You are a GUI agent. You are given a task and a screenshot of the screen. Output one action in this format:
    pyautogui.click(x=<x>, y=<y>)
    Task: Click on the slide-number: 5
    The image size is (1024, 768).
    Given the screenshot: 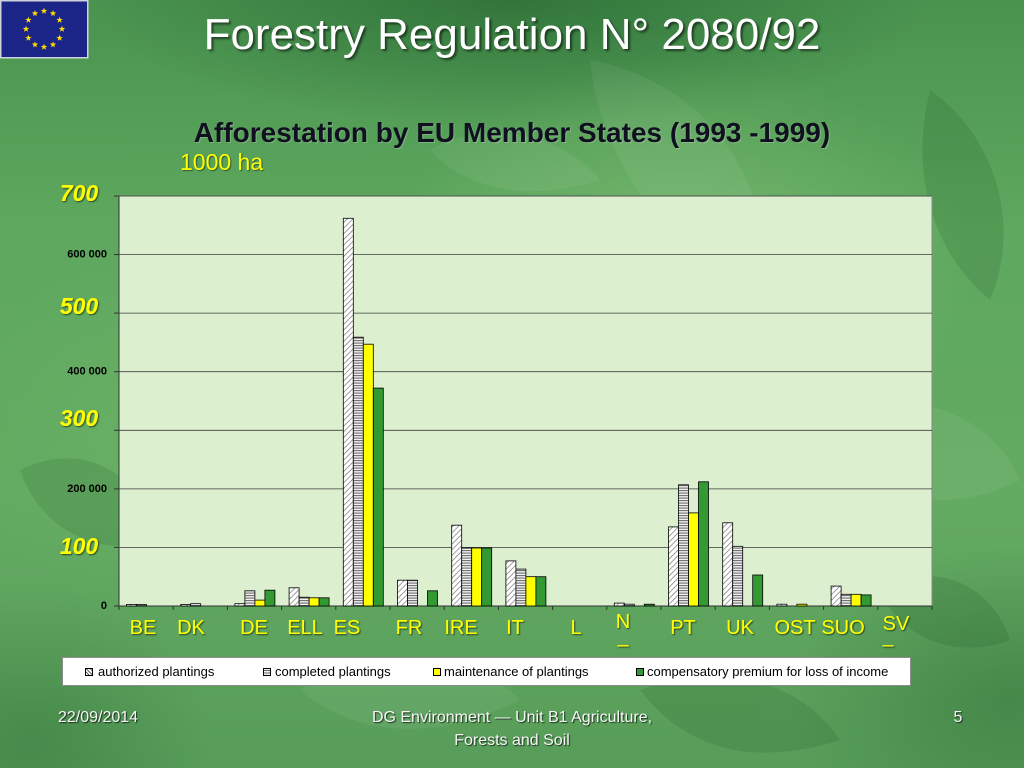 What is the action you would take?
    pyautogui.click(x=958, y=717)
    